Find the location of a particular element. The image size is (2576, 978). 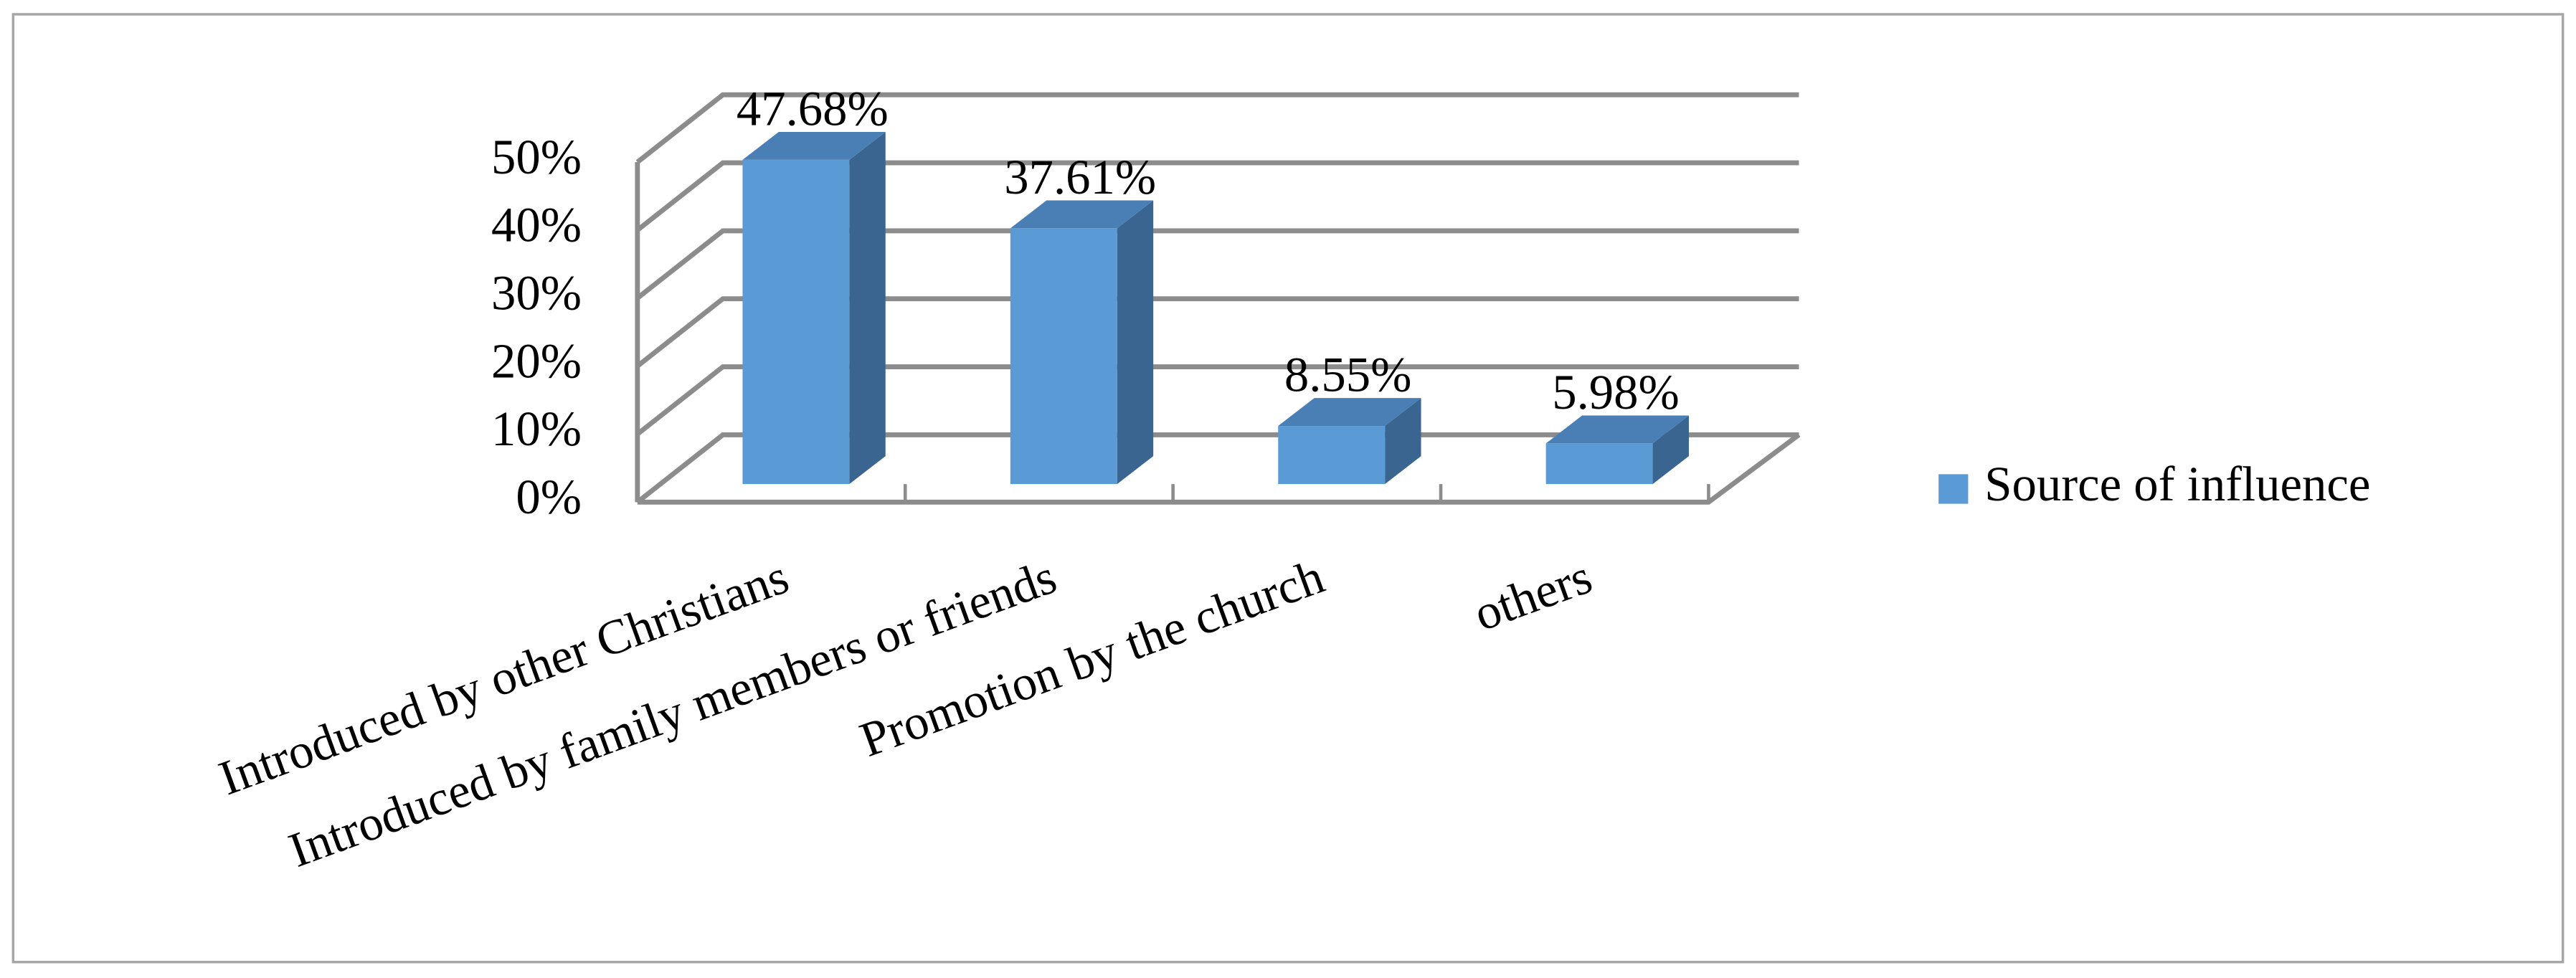

legend-swatch is located at coordinates (1953, 489).